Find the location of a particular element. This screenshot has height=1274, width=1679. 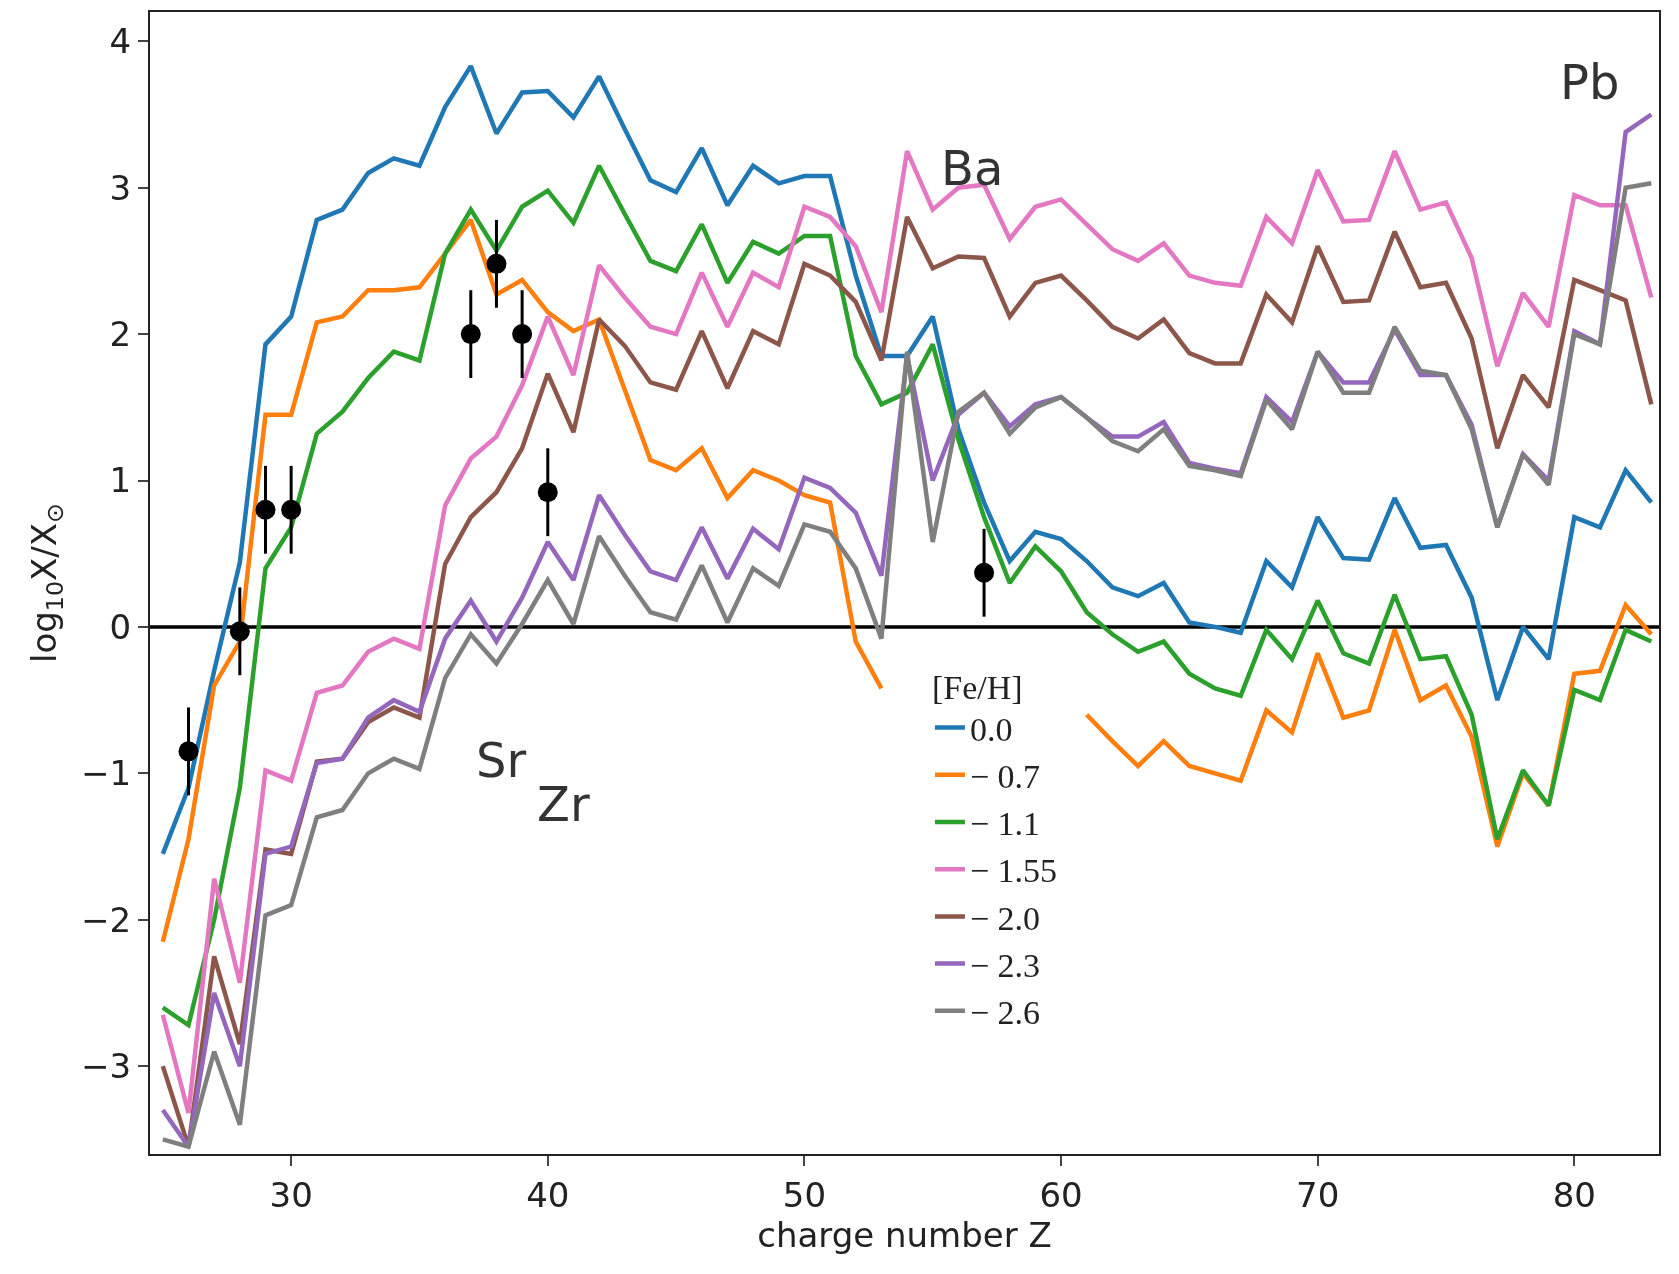

annotation: Zr is located at coordinates (563, 804).